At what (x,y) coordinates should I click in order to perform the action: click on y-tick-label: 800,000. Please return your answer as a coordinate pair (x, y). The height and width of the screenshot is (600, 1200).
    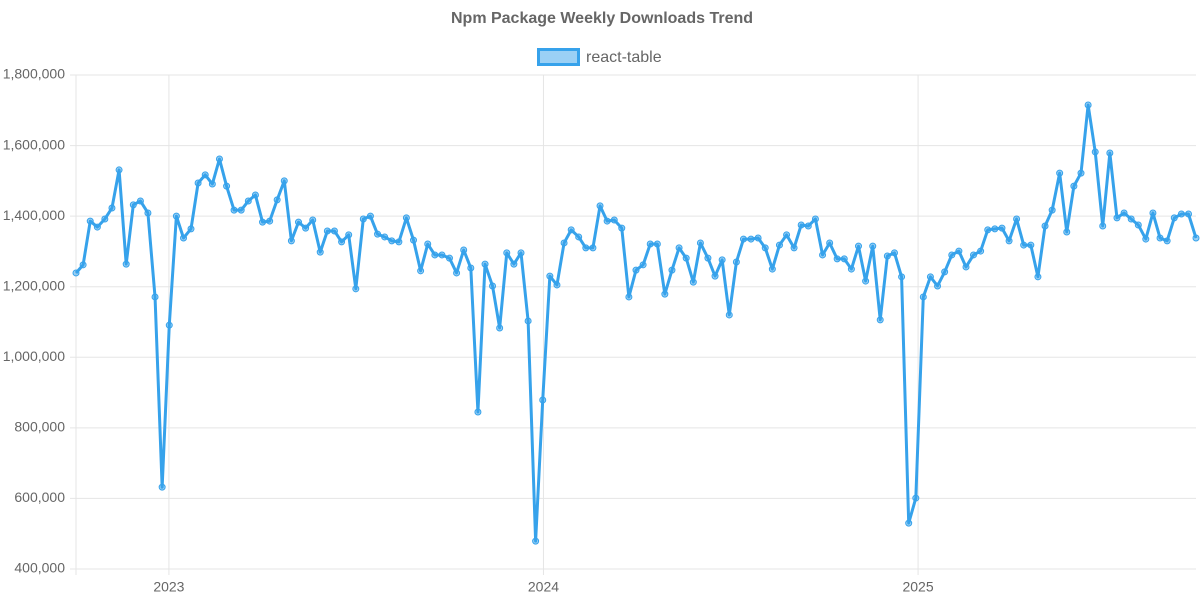
    Looking at the image, I should click on (39, 427).